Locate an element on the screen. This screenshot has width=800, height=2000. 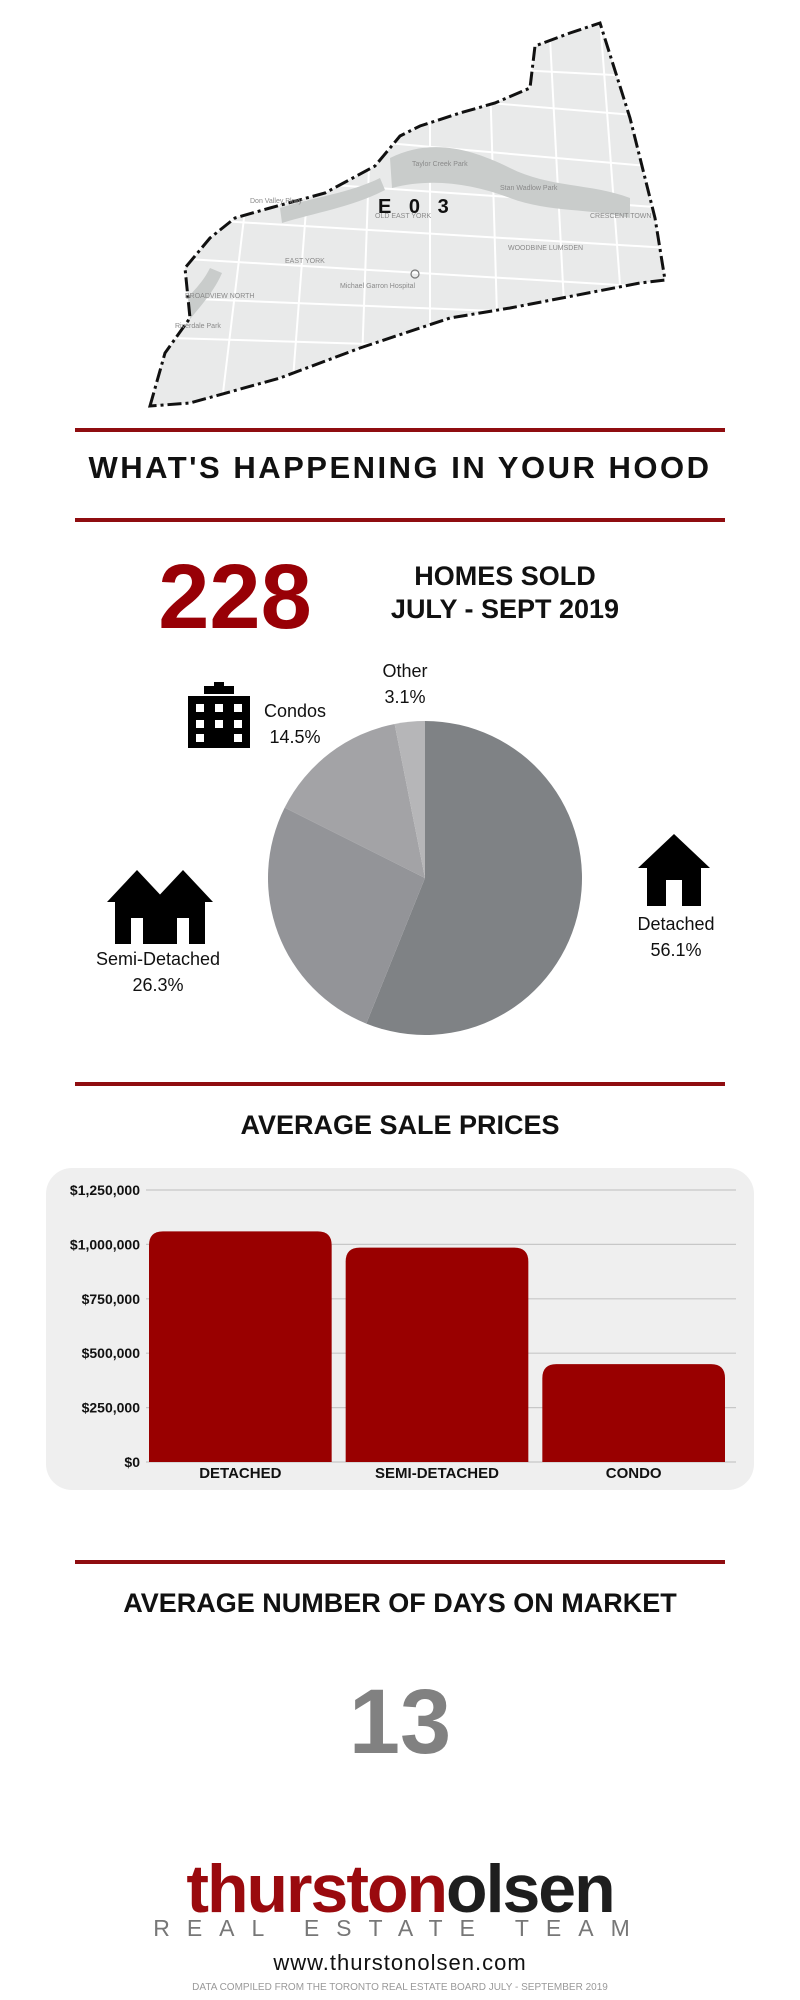
homes-sold-line: HOMES SOLD is located at coordinates (505, 576).